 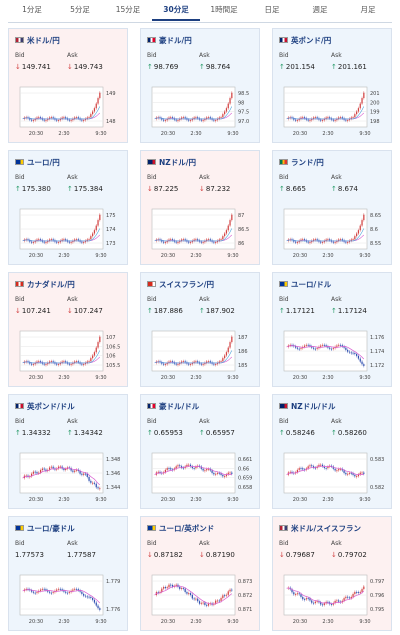 I want to click on candles, so click(x=326, y=355).